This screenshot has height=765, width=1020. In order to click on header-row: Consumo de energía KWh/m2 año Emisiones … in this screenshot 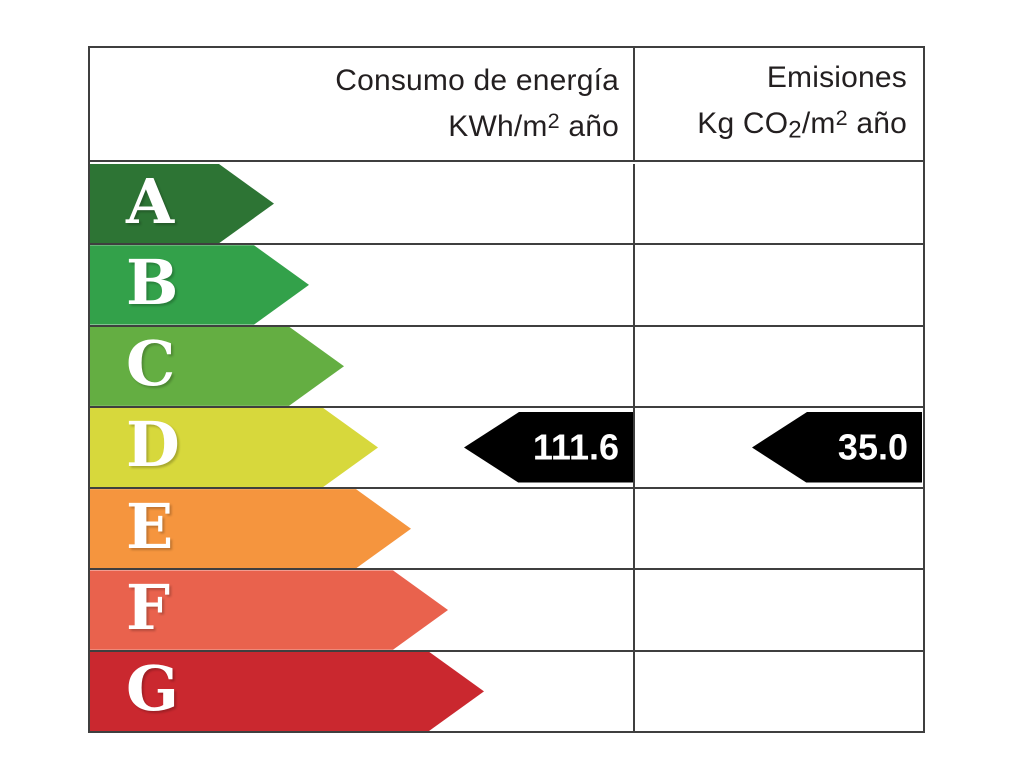, I will do `click(506, 105)`.